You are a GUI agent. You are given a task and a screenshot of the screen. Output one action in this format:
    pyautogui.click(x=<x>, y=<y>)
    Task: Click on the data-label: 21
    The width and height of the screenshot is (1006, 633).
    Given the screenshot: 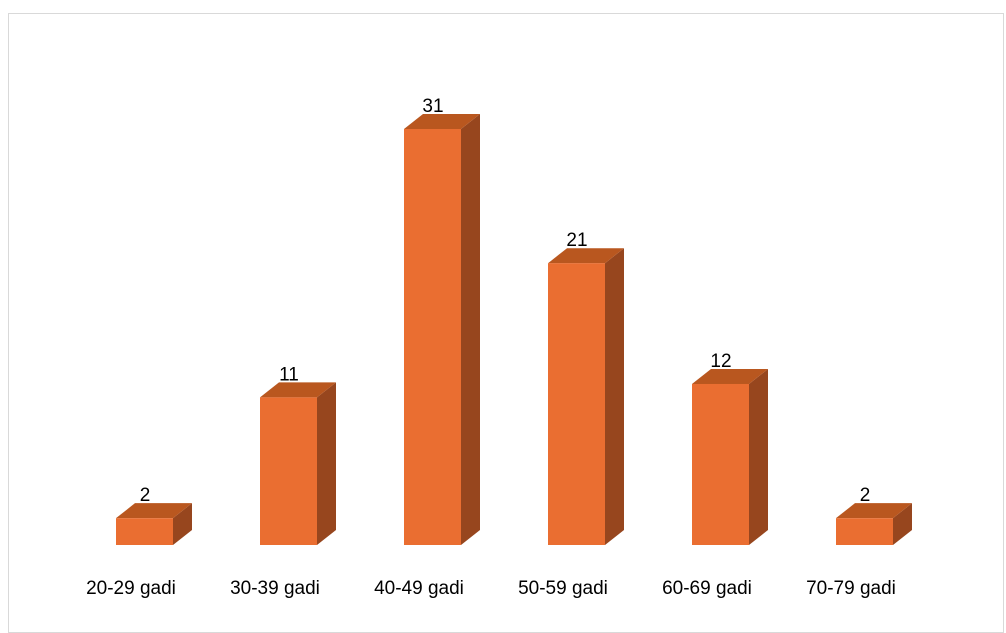 What is the action you would take?
    pyautogui.click(x=576, y=240)
    